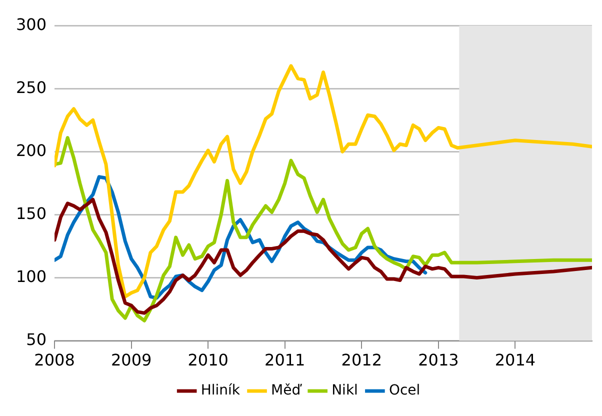 Image resolution: width=602 pixels, height=416 pixels. Describe the element at coordinates (220, 390) in the screenshot. I see `legend-label: Hliník` at that location.